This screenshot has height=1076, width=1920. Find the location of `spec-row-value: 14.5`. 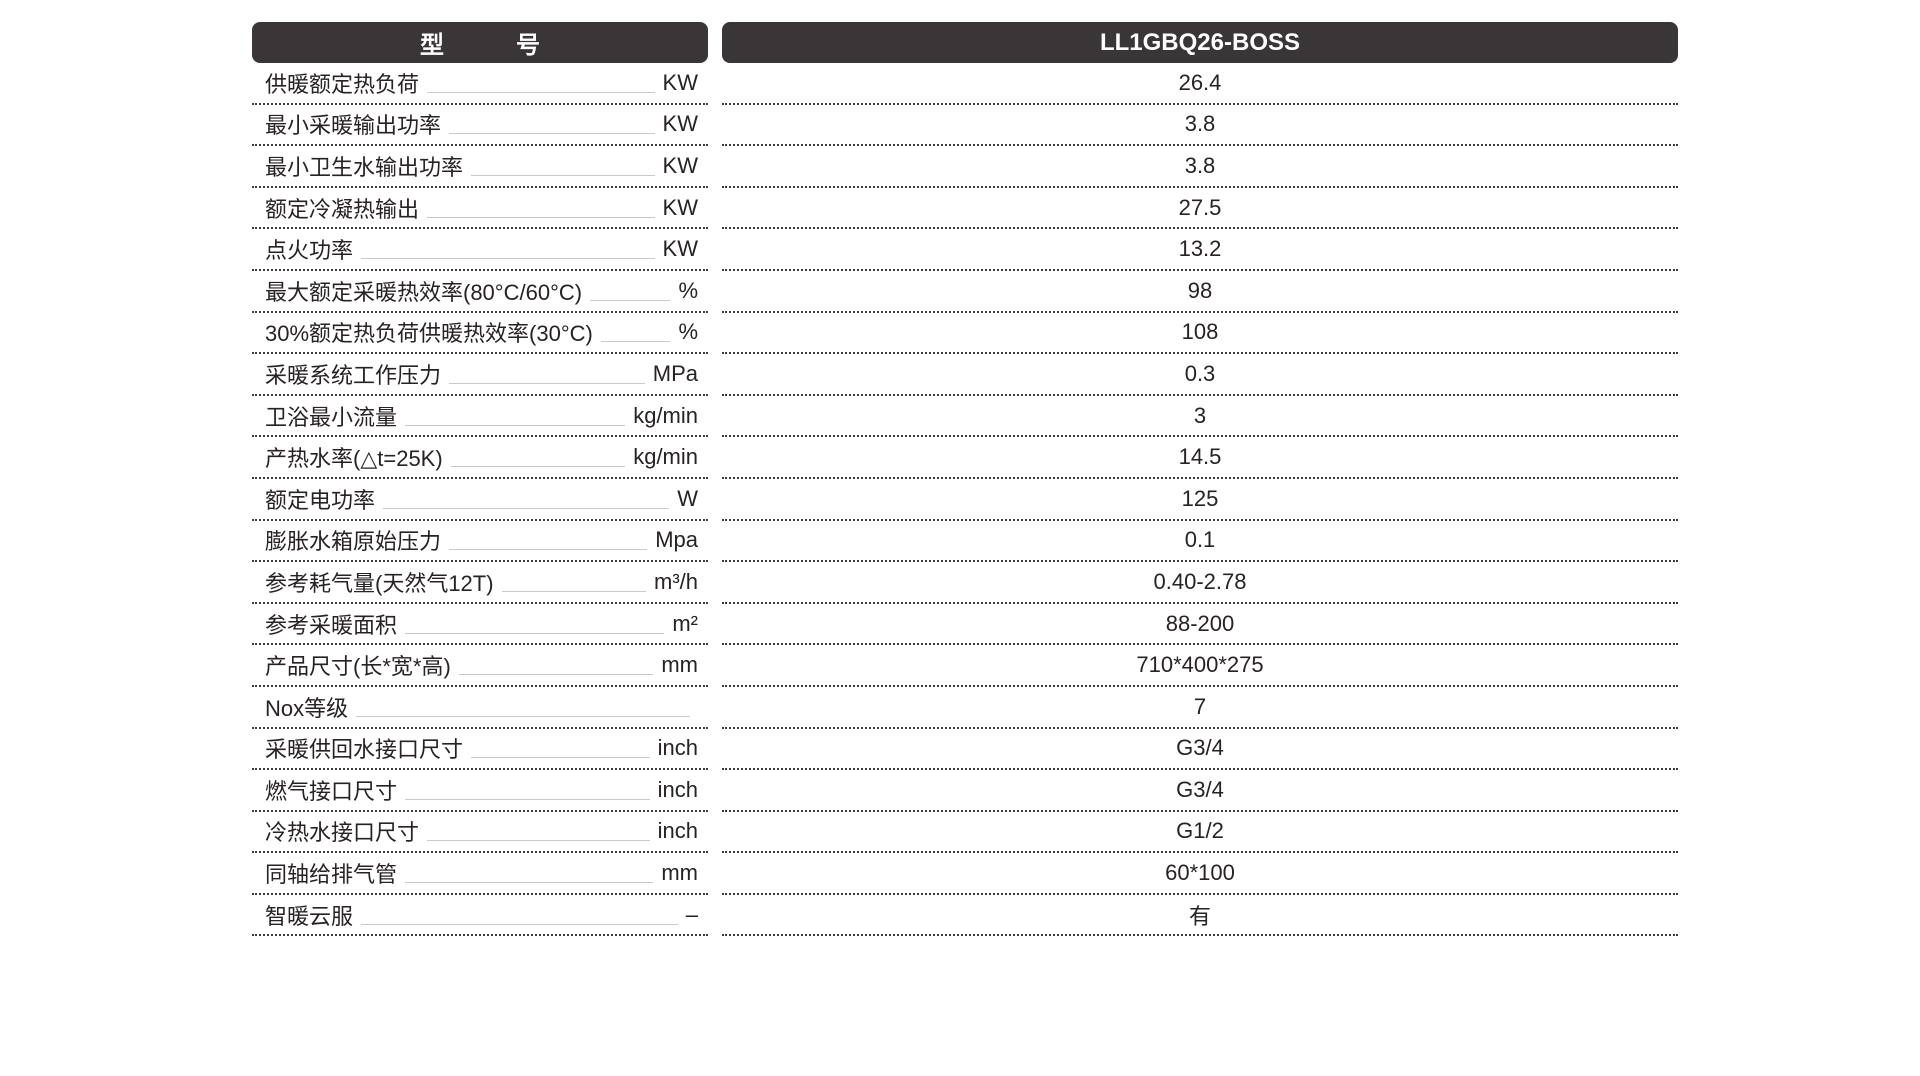

spec-row-value: 14.5 is located at coordinates (1200, 458).